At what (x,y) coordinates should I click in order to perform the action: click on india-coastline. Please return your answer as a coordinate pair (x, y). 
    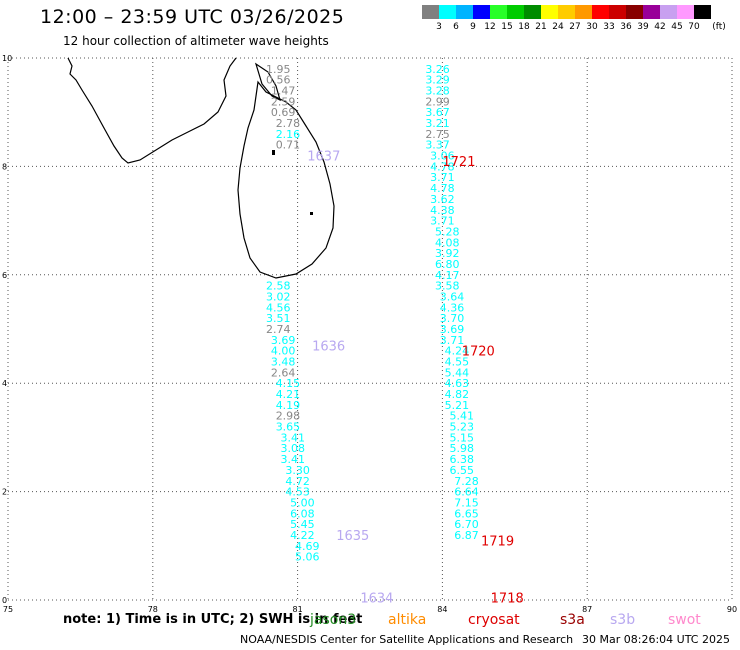
    Looking at the image, I should click on (152, 110).